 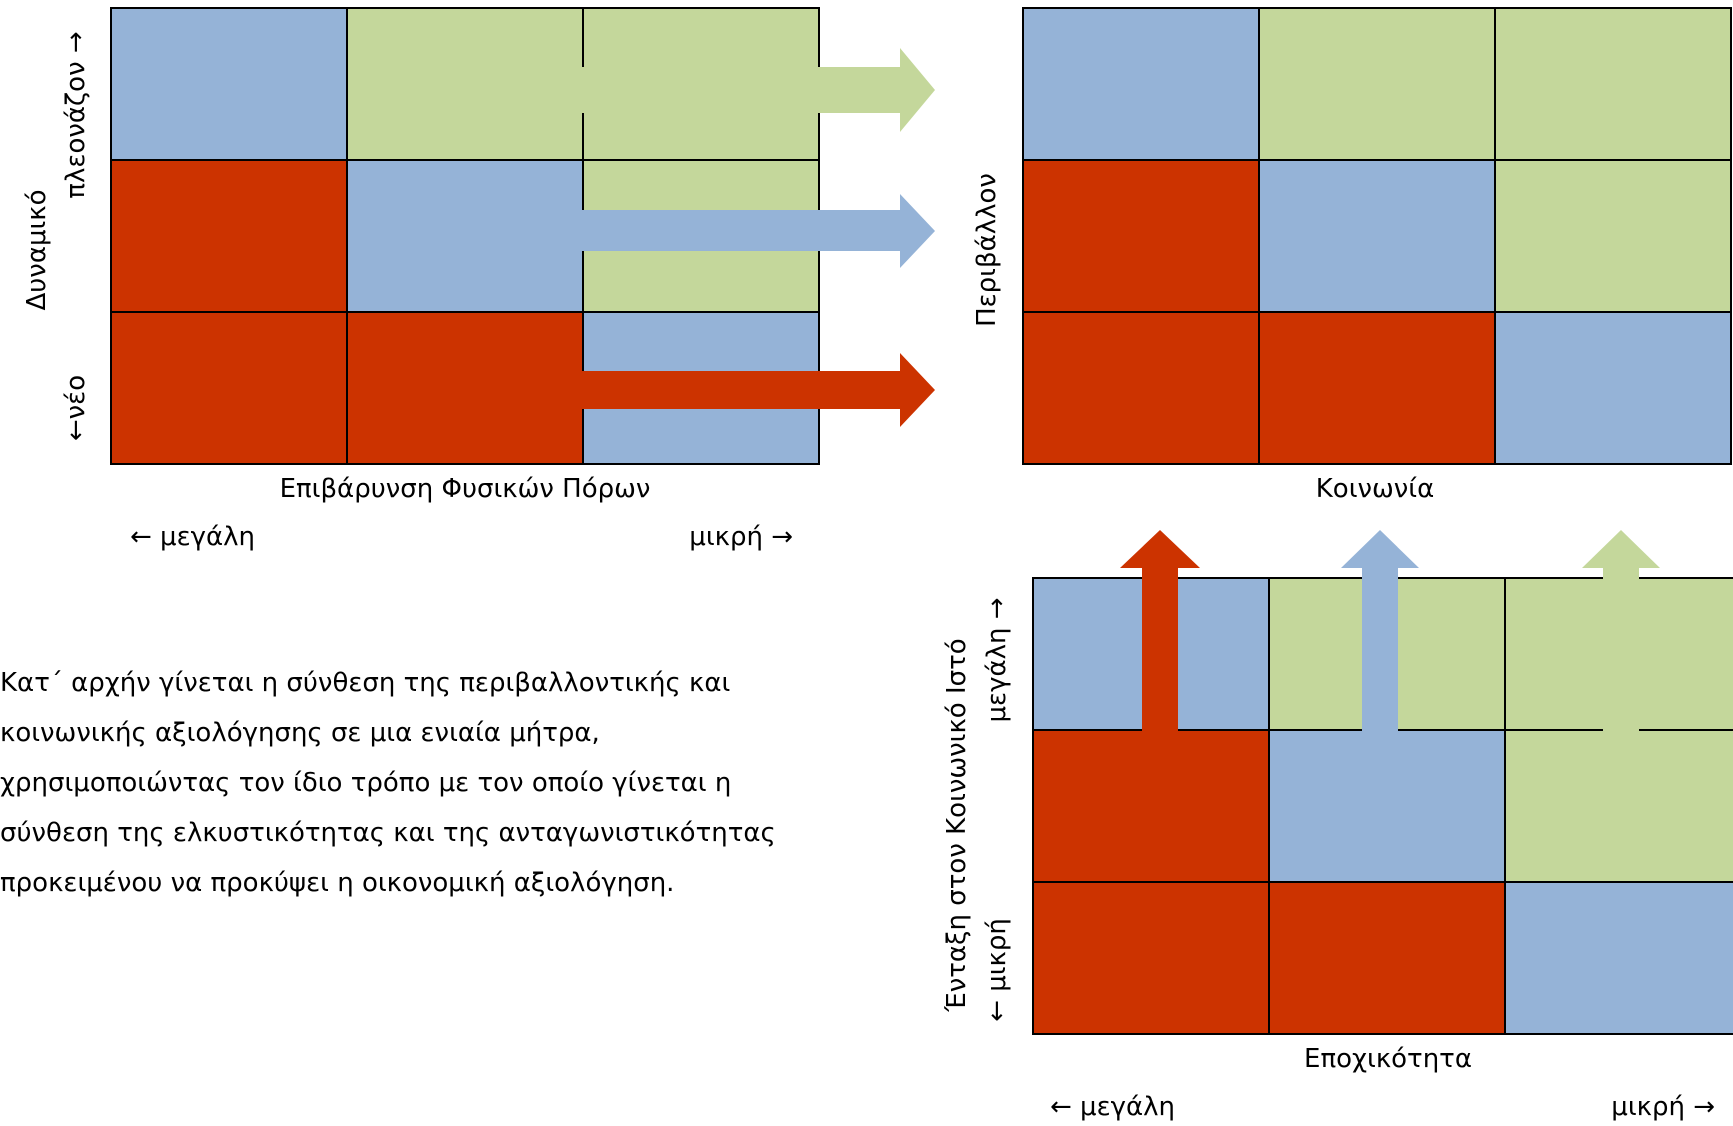 I want to click on br-y-high: μεγάλη →, so click(x=997, y=659).